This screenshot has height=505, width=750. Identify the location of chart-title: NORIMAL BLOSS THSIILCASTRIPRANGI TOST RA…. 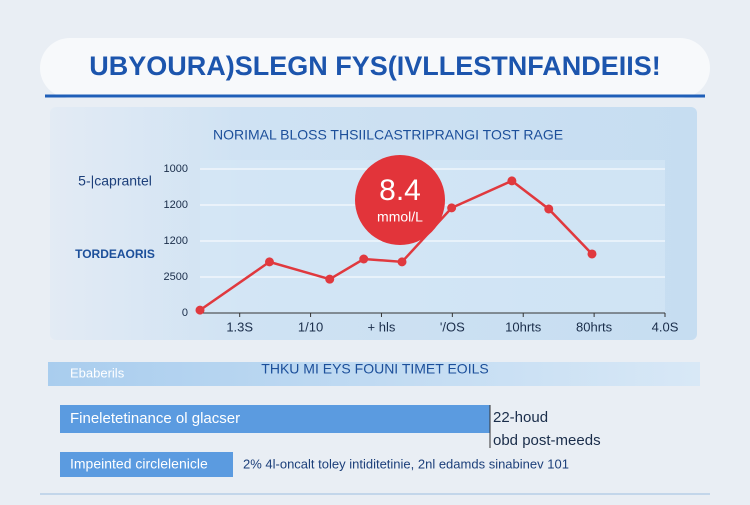
(388, 135).